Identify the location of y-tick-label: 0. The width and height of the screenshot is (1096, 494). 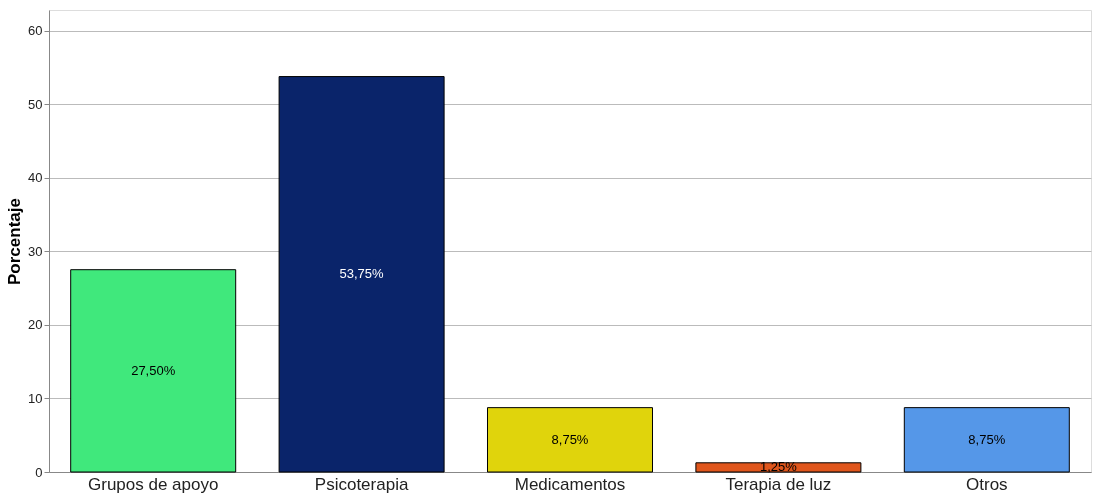
(39, 472).